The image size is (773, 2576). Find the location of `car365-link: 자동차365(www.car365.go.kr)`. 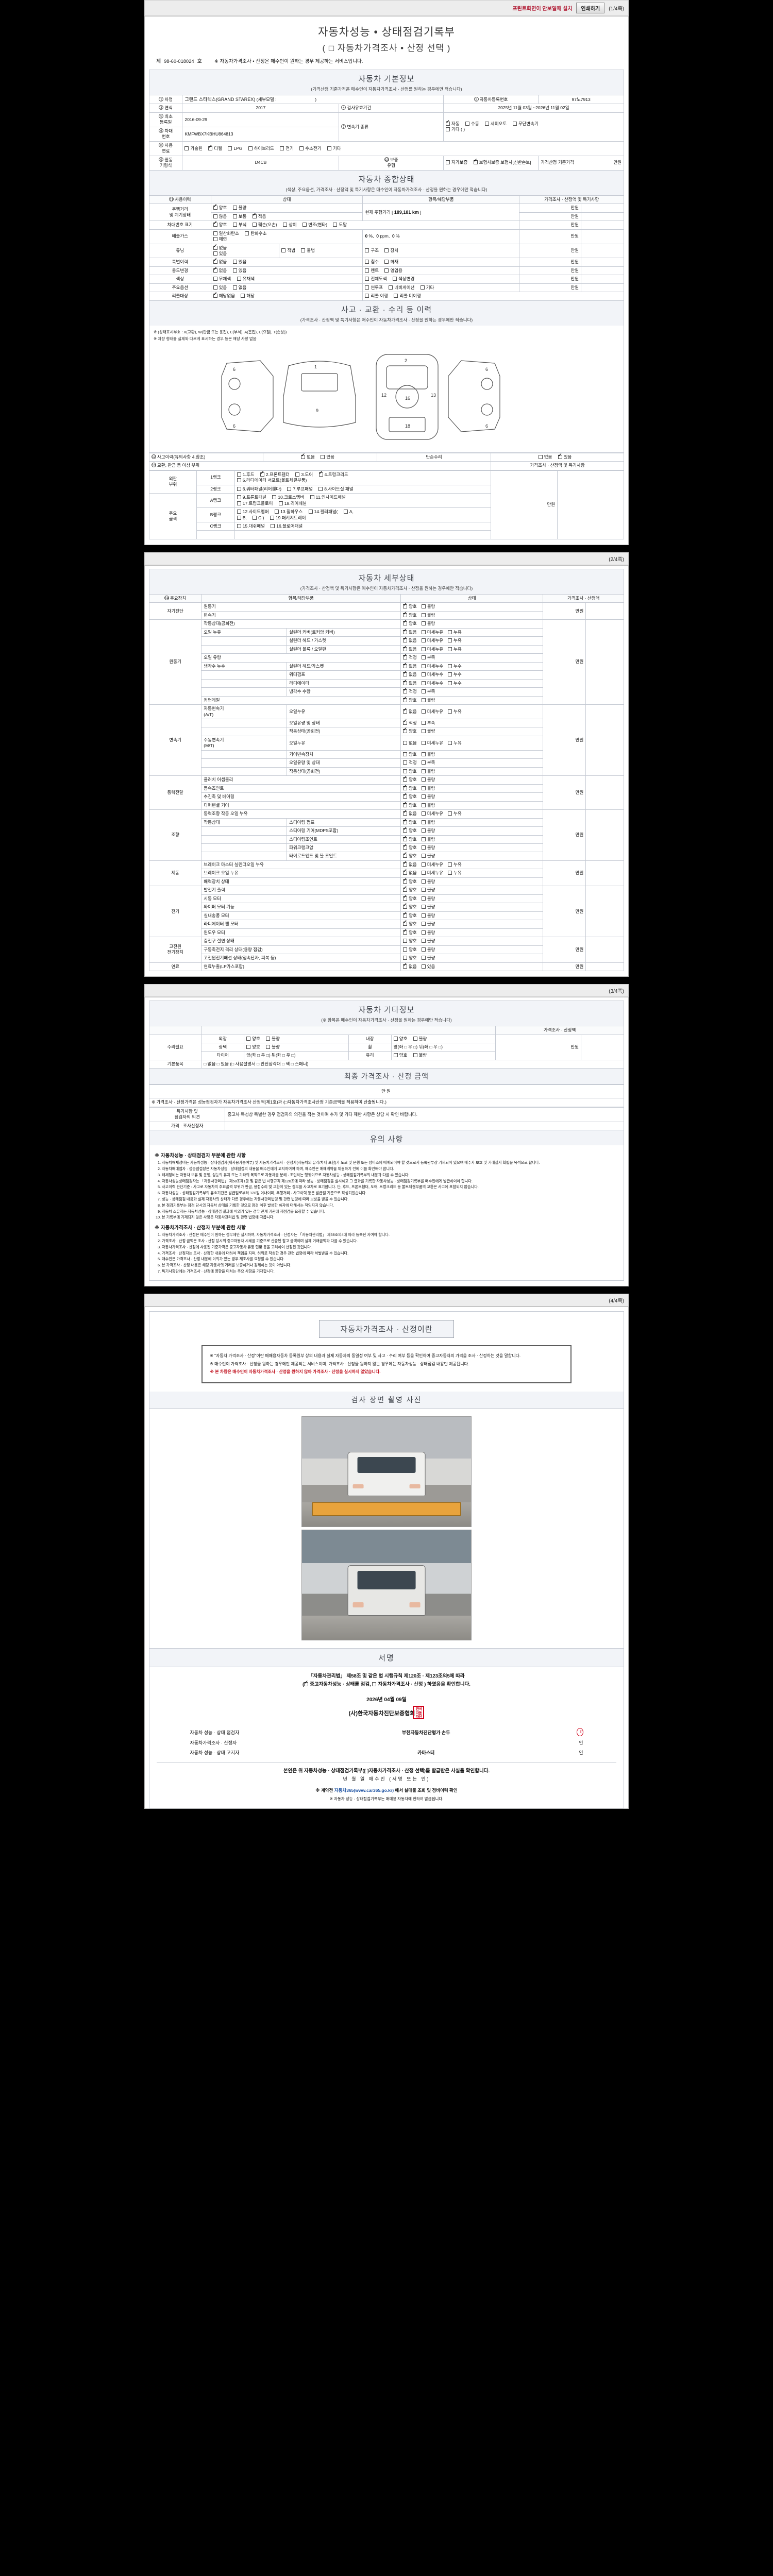

car365-link: 자동차365(www.car365.go.kr) is located at coordinates (364, 1790).